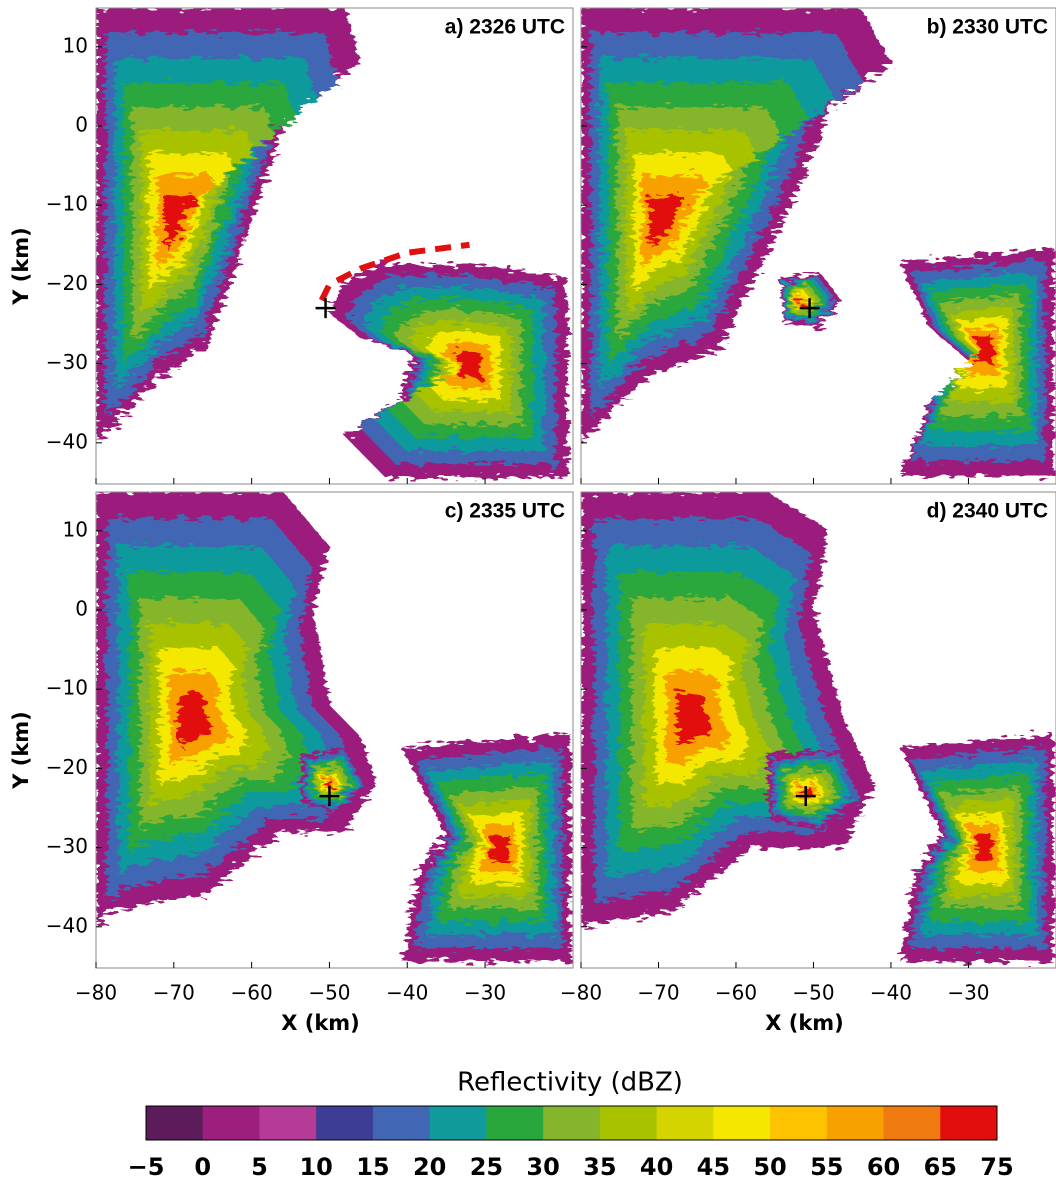  I want to click on panel-title: a) 2326 UTC, so click(505, 27).